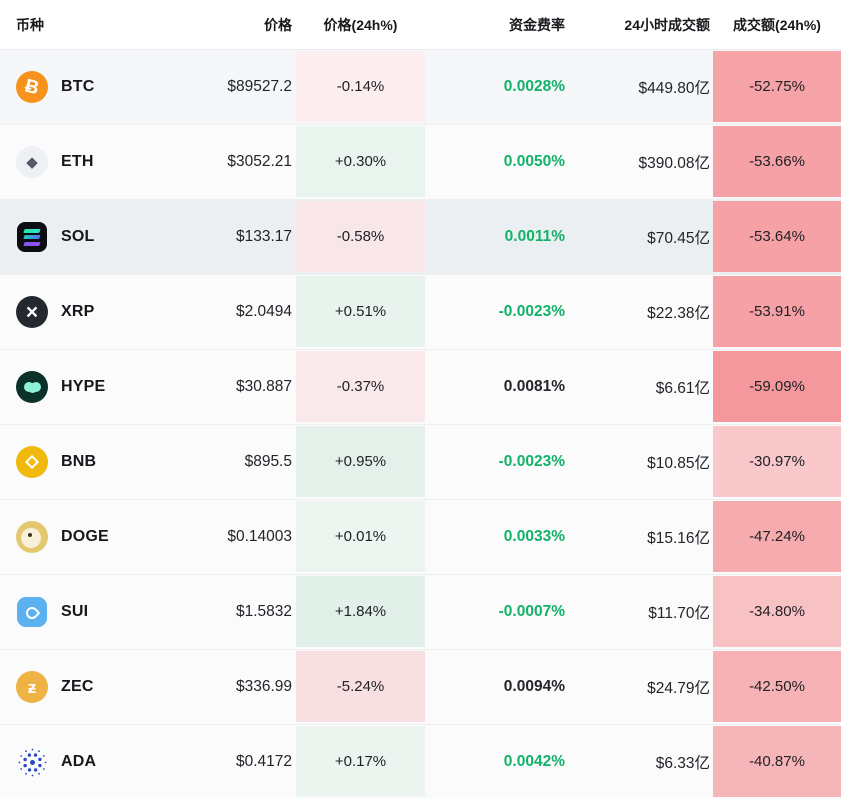  I want to click on price-change-value: +1.84%, so click(360, 611).